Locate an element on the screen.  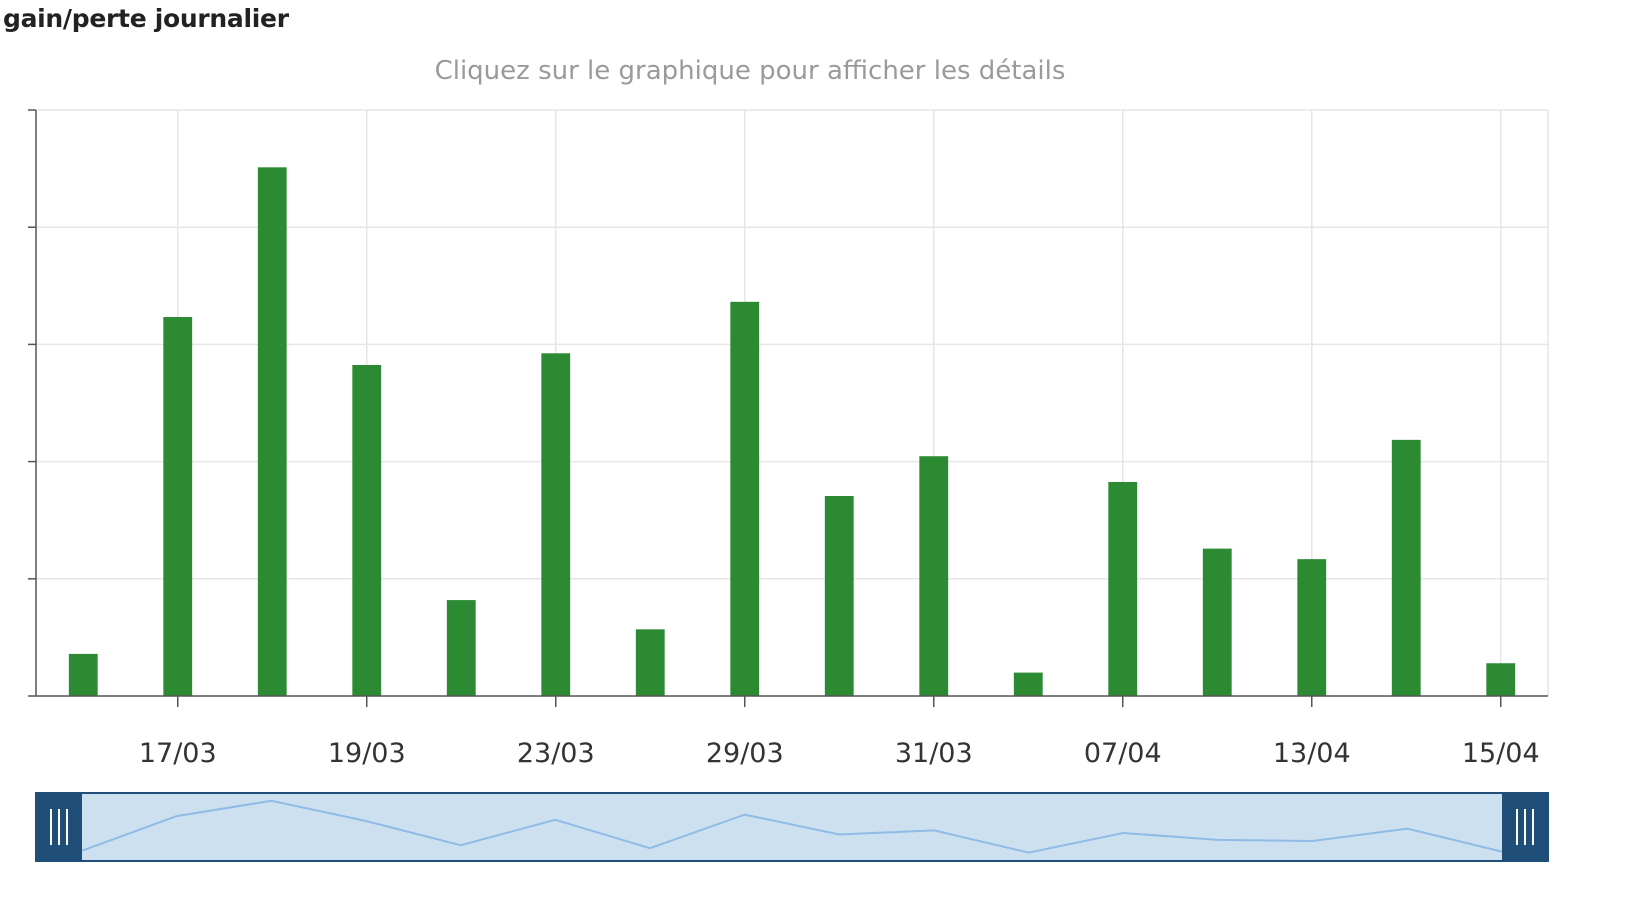
navigator-series-line is located at coordinates (792, 826).